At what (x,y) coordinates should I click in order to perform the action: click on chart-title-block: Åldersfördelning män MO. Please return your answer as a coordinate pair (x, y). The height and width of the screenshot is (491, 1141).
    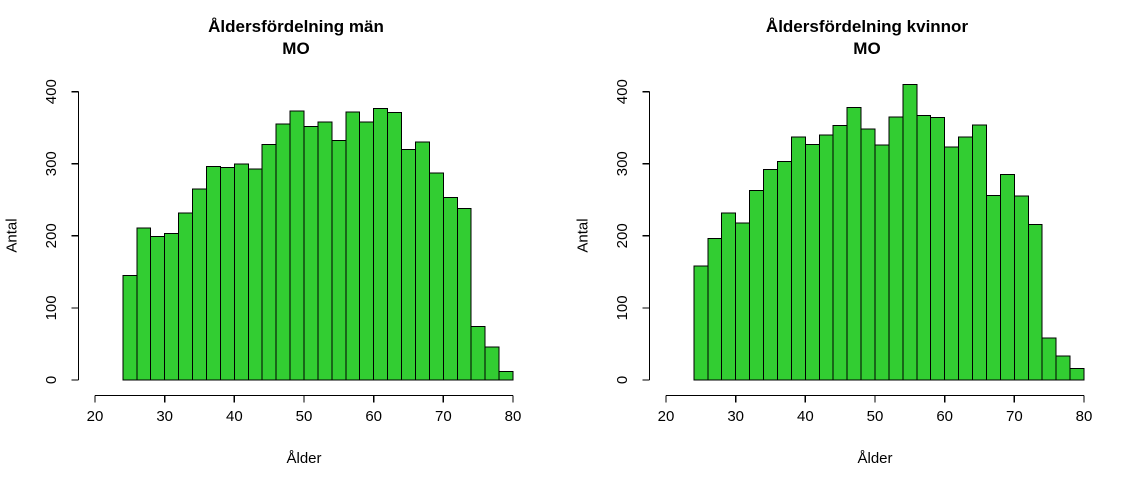
    Looking at the image, I should click on (296, 38).